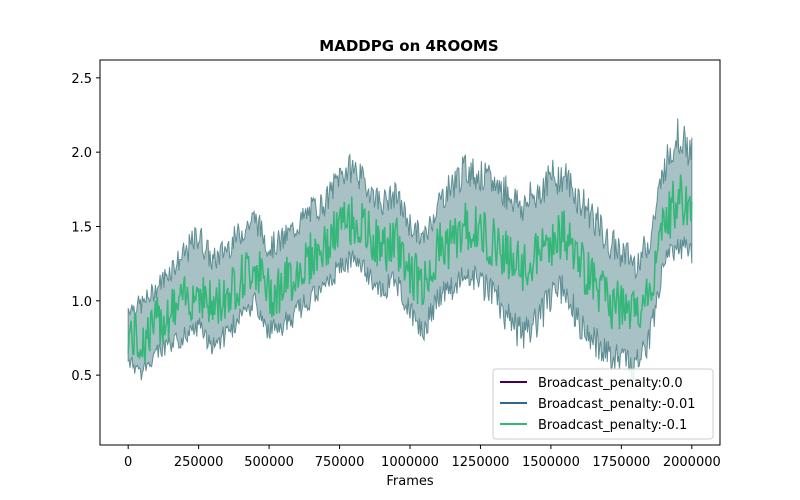 This screenshot has width=800, height=500. What do you see at coordinates (410, 462) in the screenshot?
I see `x-tick-label: 1000000` at bounding box center [410, 462].